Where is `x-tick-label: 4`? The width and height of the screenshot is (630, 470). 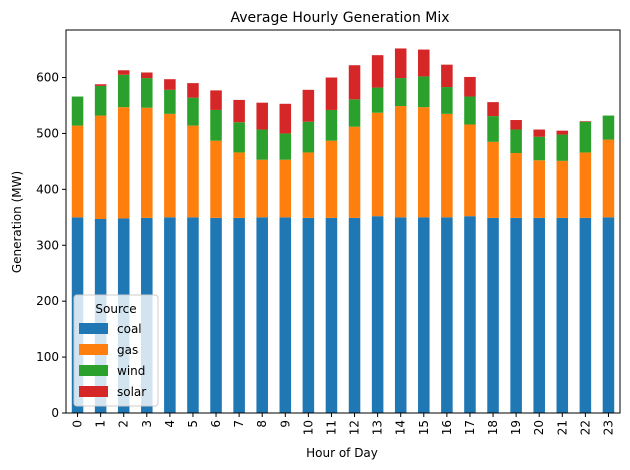
x-tick-label: 4 is located at coordinates (170, 424).